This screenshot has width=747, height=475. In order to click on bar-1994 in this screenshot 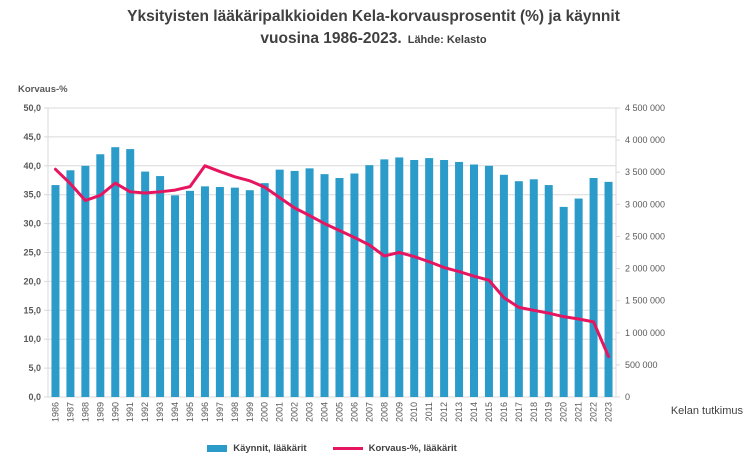, I will do `click(175, 296)`.